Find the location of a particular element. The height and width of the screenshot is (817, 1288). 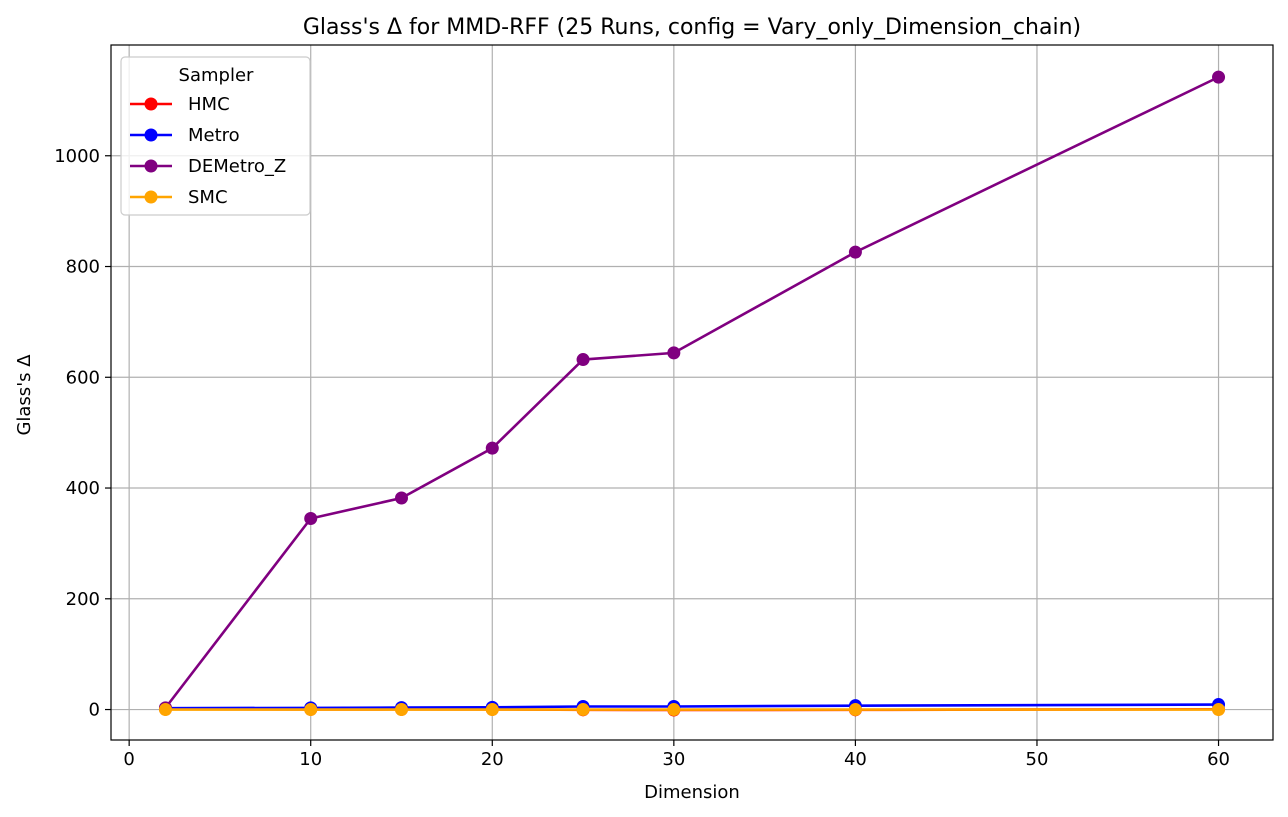

x-axis-label: Dimension is located at coordinates (692, 792).